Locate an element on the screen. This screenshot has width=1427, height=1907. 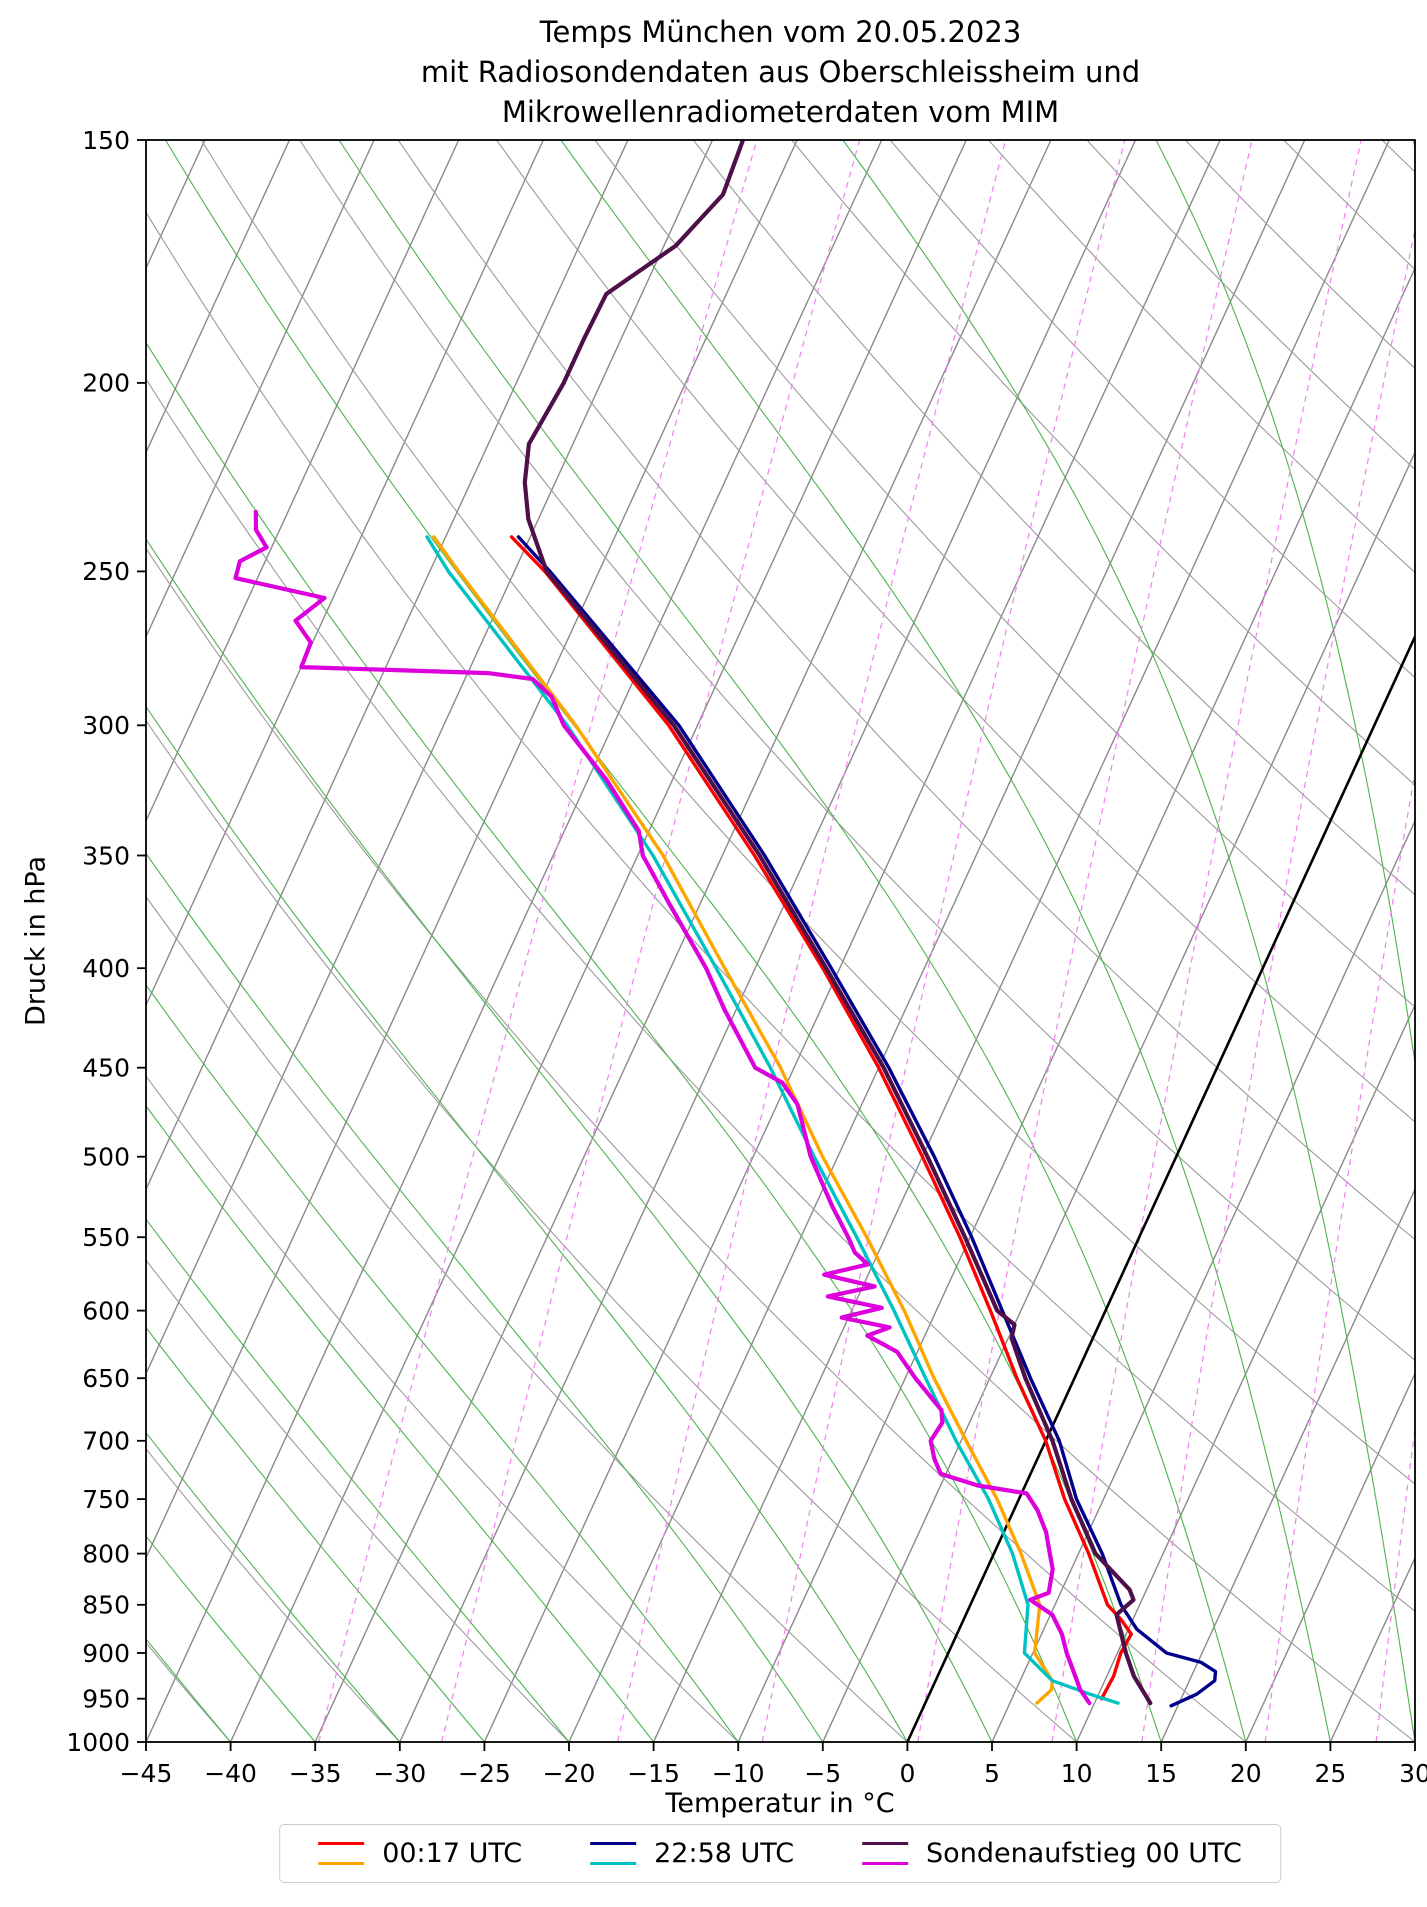
svg-text: 650 is located at coordinates (106, 1378).